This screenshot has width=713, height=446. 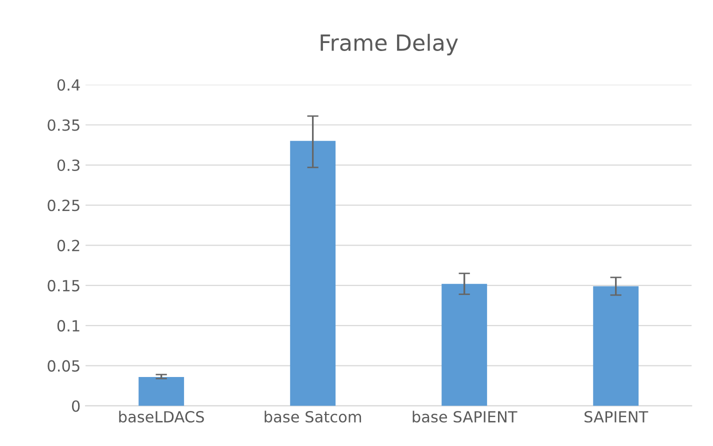 I want to click on y-tick-label: 0.35, so click(x=64, y=125).